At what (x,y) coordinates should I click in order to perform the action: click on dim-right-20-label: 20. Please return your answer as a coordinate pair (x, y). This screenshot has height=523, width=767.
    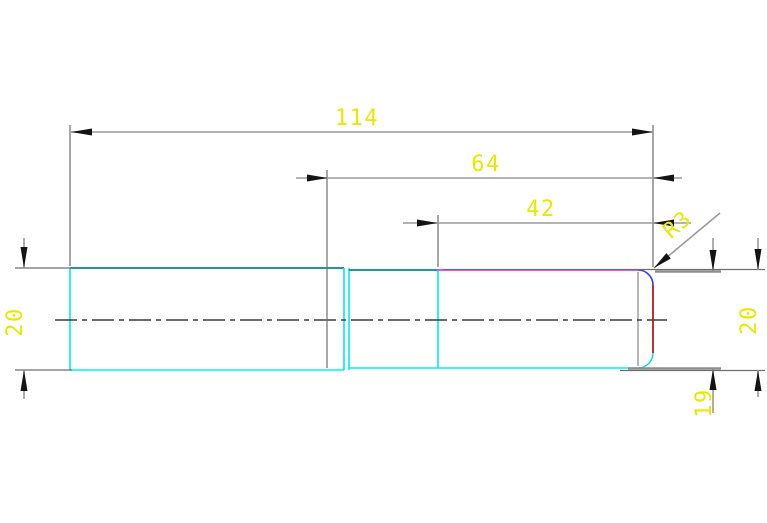
    Looking at the image, I should click on (749, 320).